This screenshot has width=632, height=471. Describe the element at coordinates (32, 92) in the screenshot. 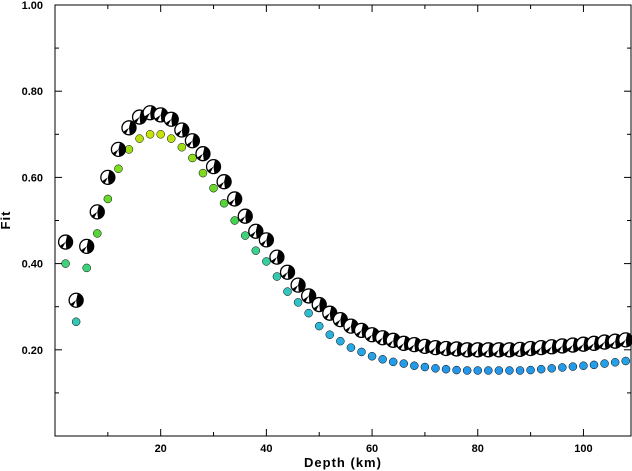

I see `y-tick-label: 0.80` at that location.